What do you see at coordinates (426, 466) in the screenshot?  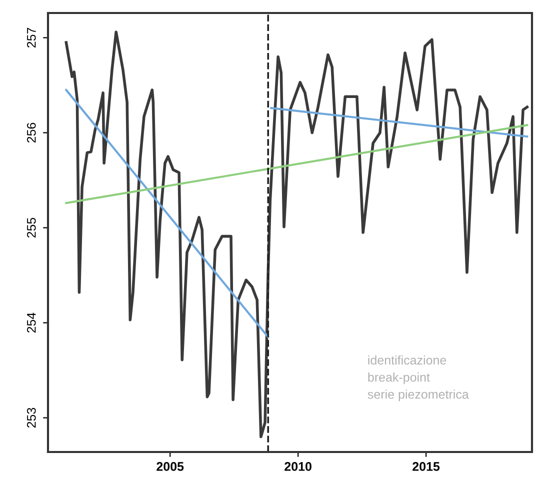 I see `x-tick-label: 2015` at bounding box center [426, 466].